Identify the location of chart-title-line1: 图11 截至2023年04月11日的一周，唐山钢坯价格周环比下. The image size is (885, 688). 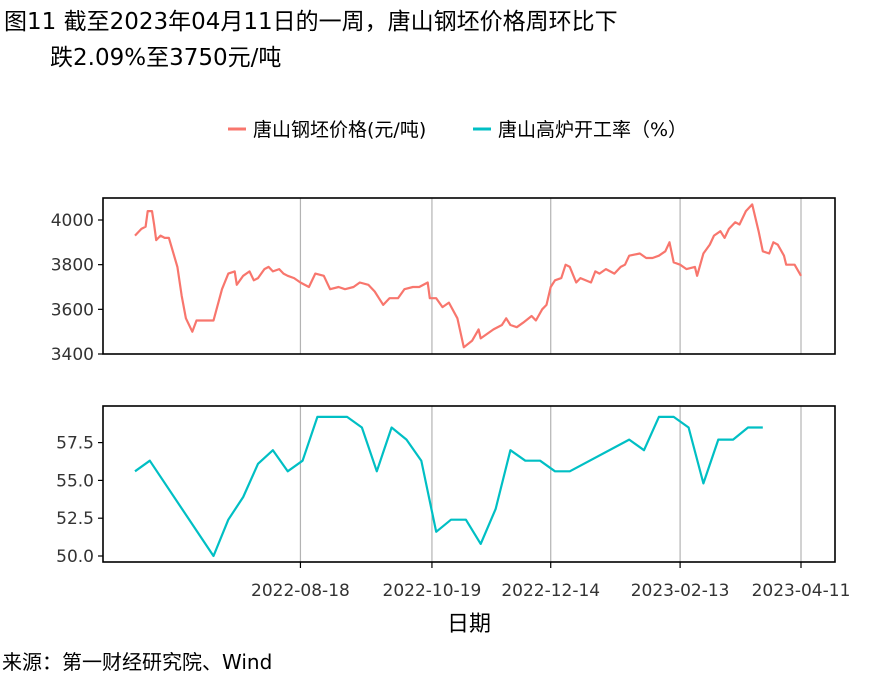
(311, 22).